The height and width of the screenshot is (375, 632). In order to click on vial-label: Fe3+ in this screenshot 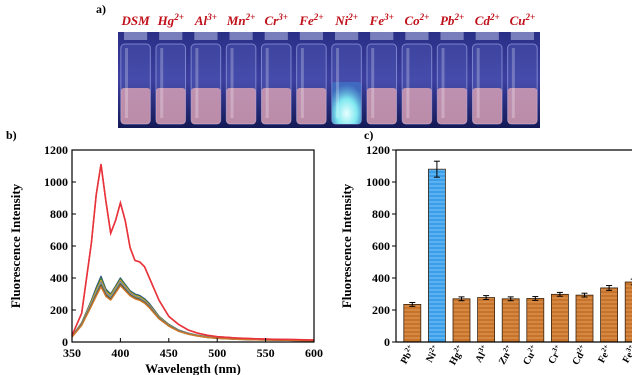, I will do `click(381, 20)`.